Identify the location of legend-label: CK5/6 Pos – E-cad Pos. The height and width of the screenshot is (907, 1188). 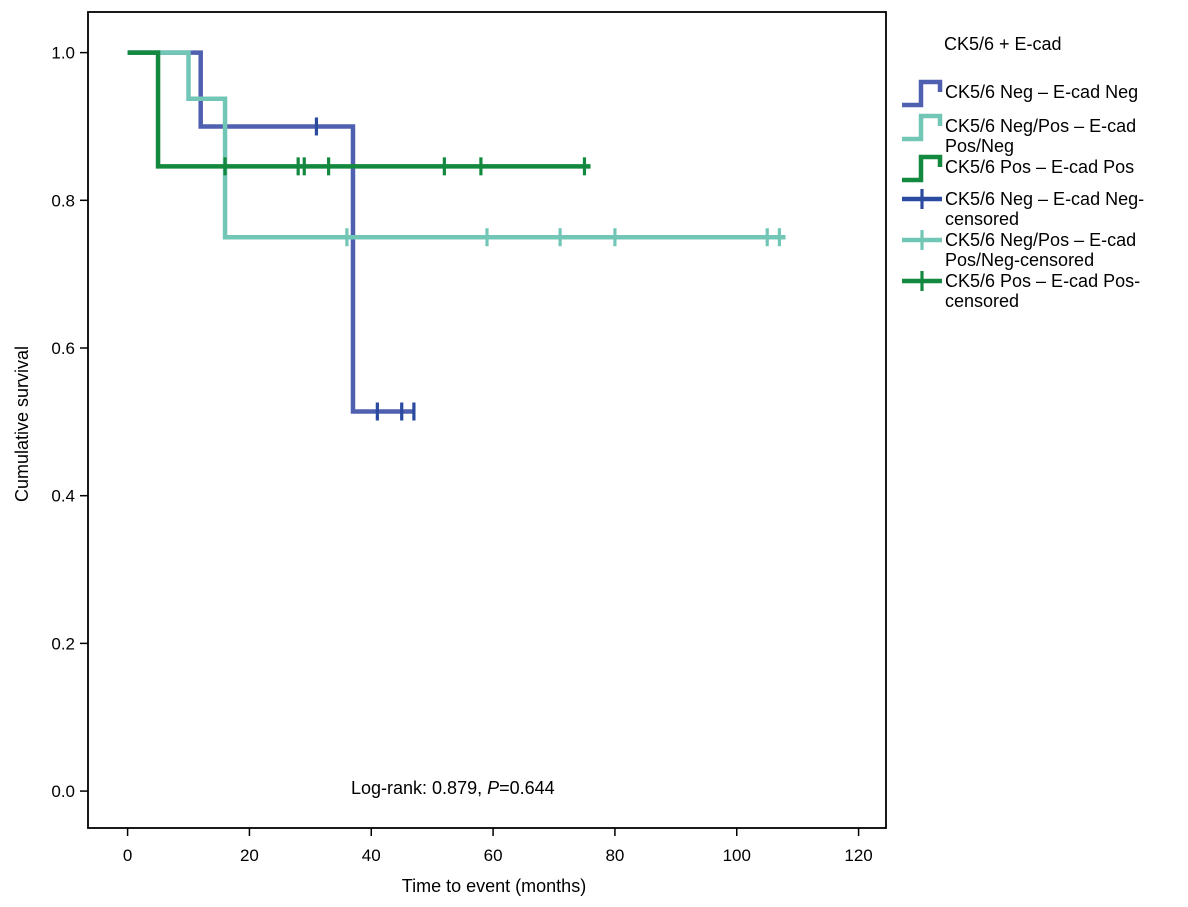
(1039, 167).